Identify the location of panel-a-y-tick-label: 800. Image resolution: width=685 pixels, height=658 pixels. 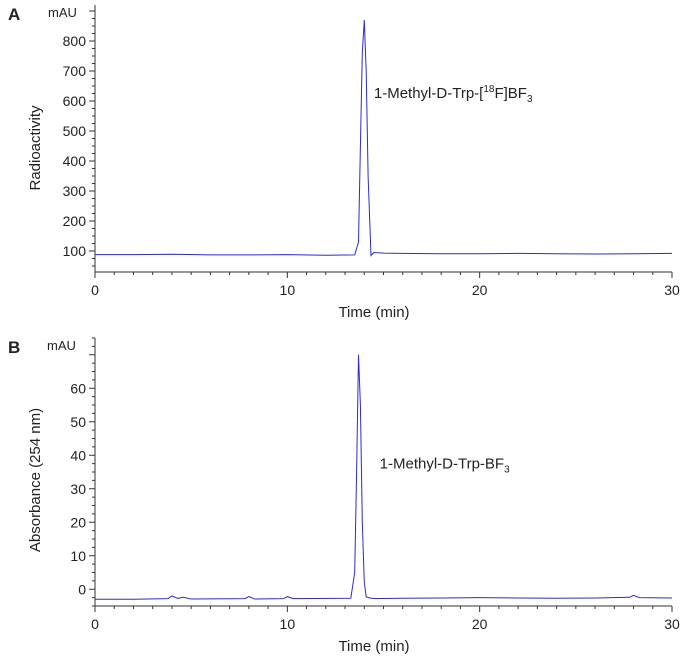
(75, 41).